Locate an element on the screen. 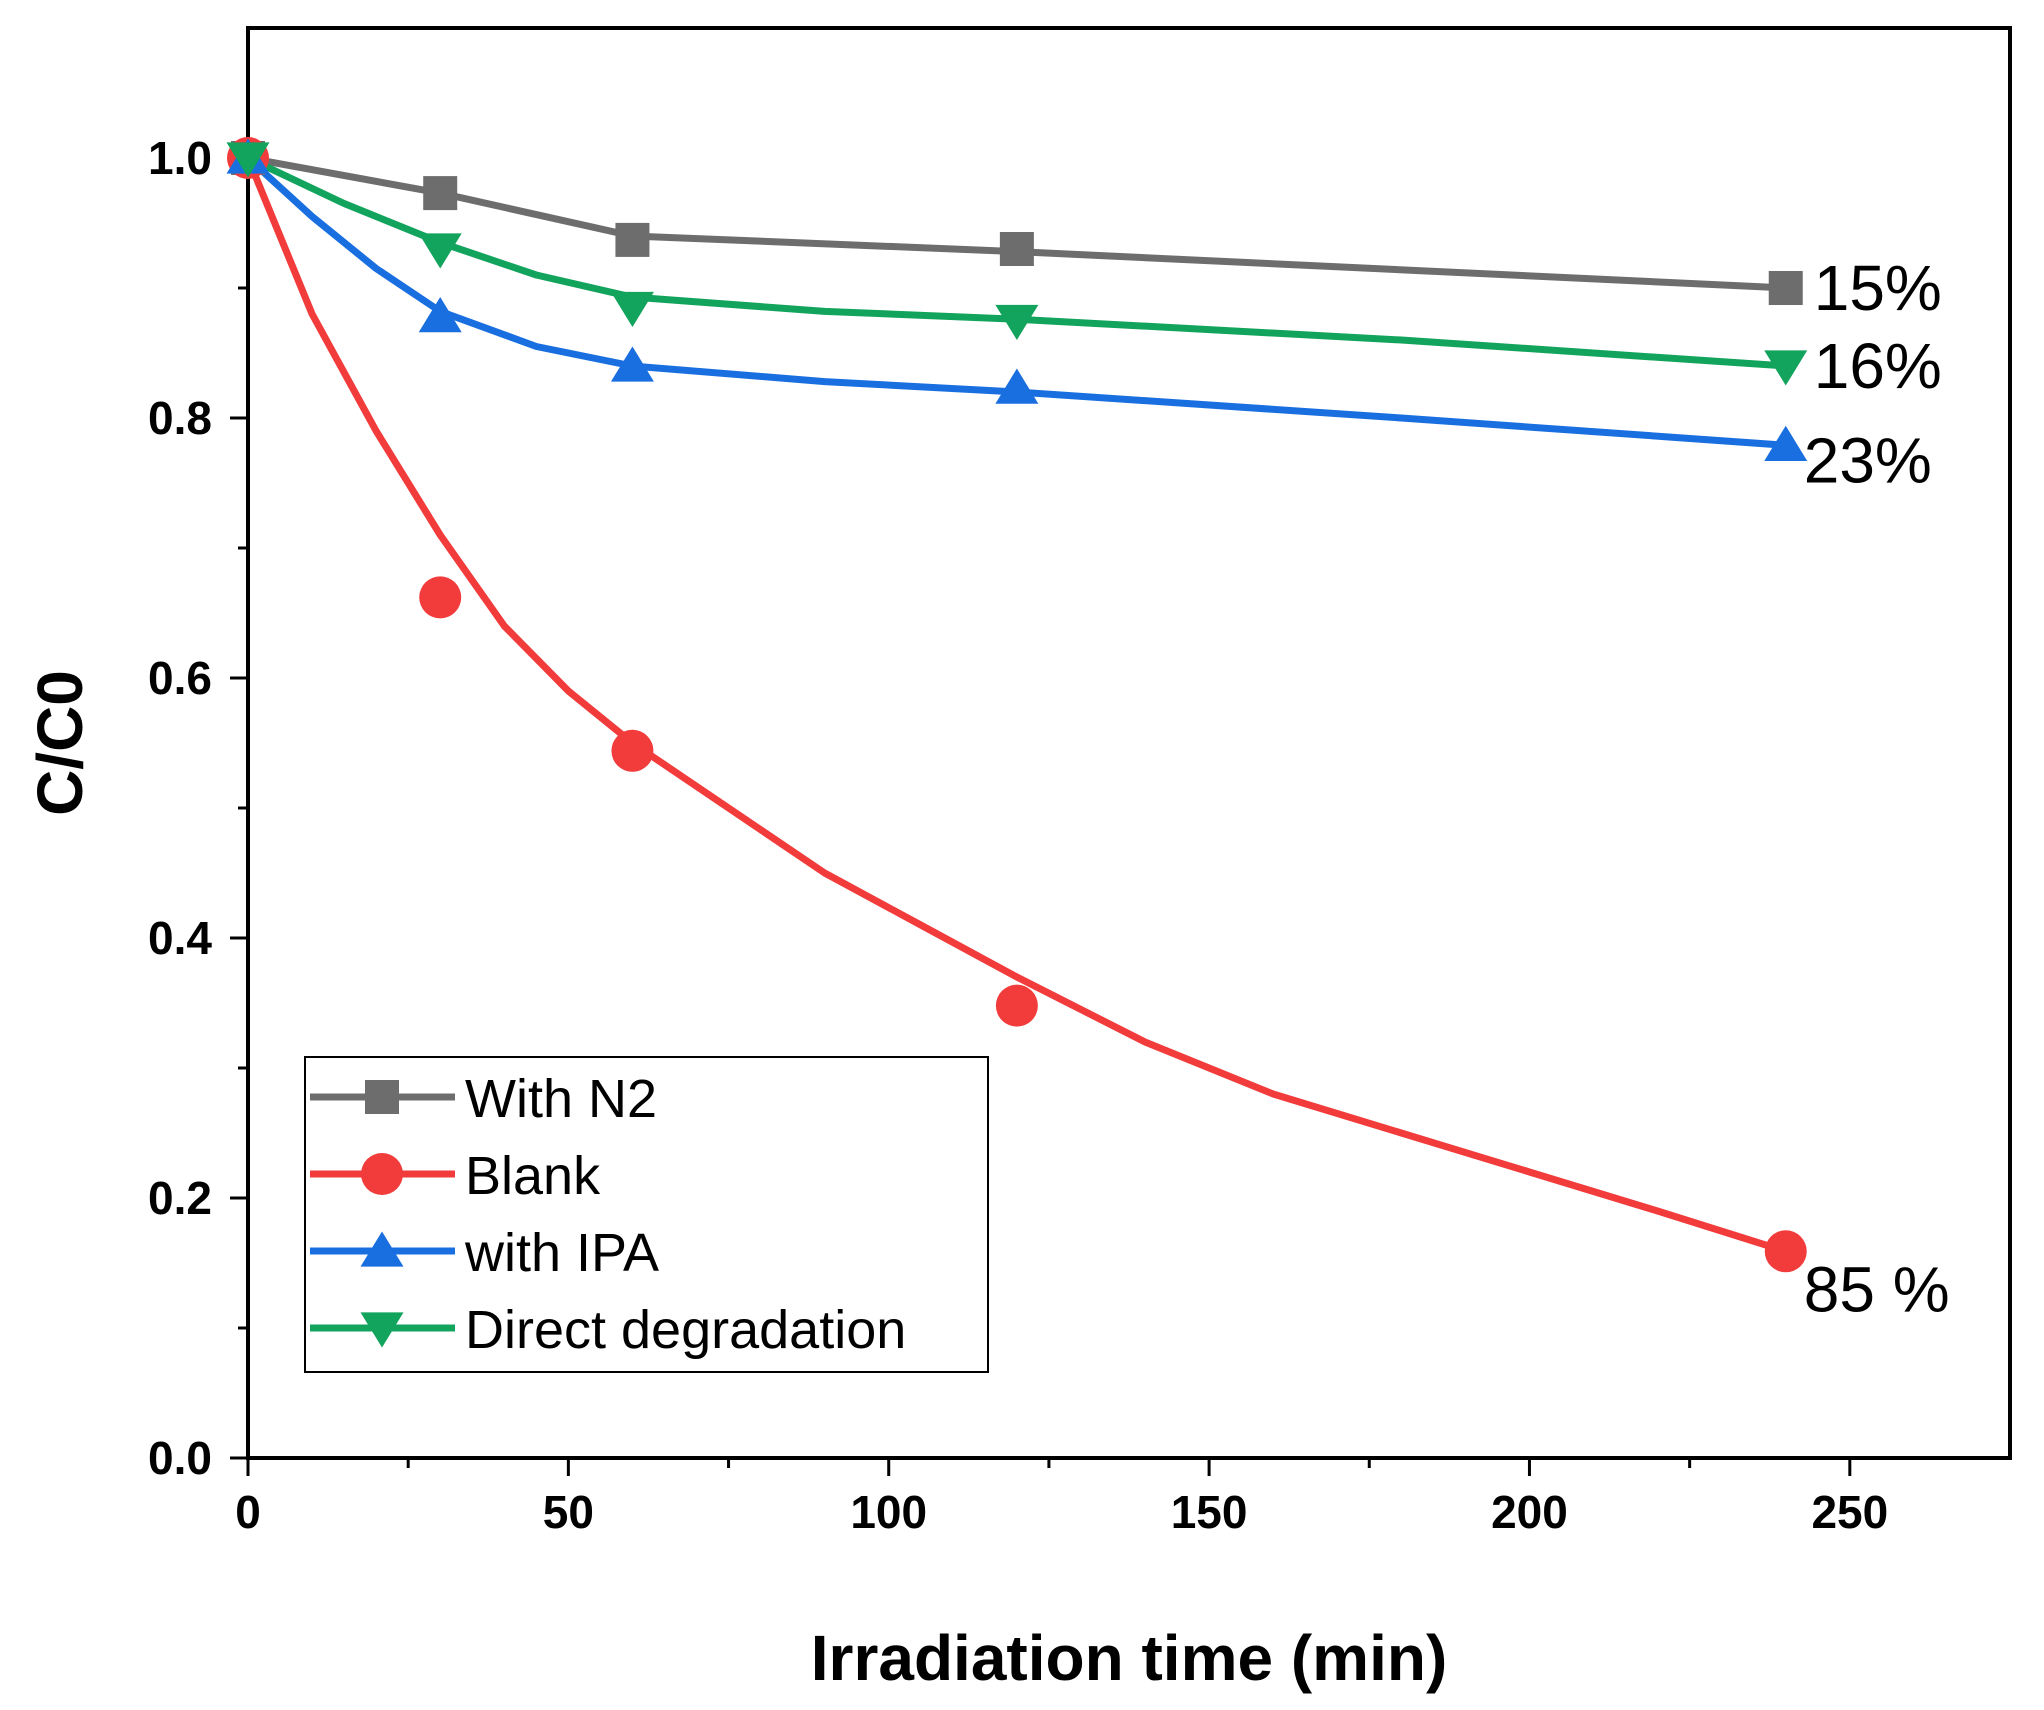 This screenshot has width=2044, height=1710. x-axis-title: Irradiation time (min) is located at coordinates (1129, 1658).